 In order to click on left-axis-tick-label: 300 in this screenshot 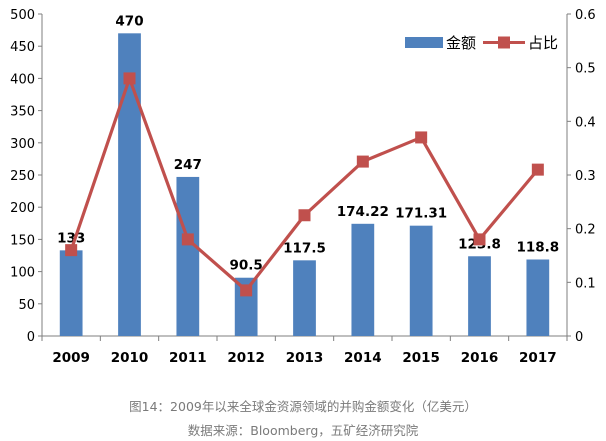, I will do `click(22, 144)`.